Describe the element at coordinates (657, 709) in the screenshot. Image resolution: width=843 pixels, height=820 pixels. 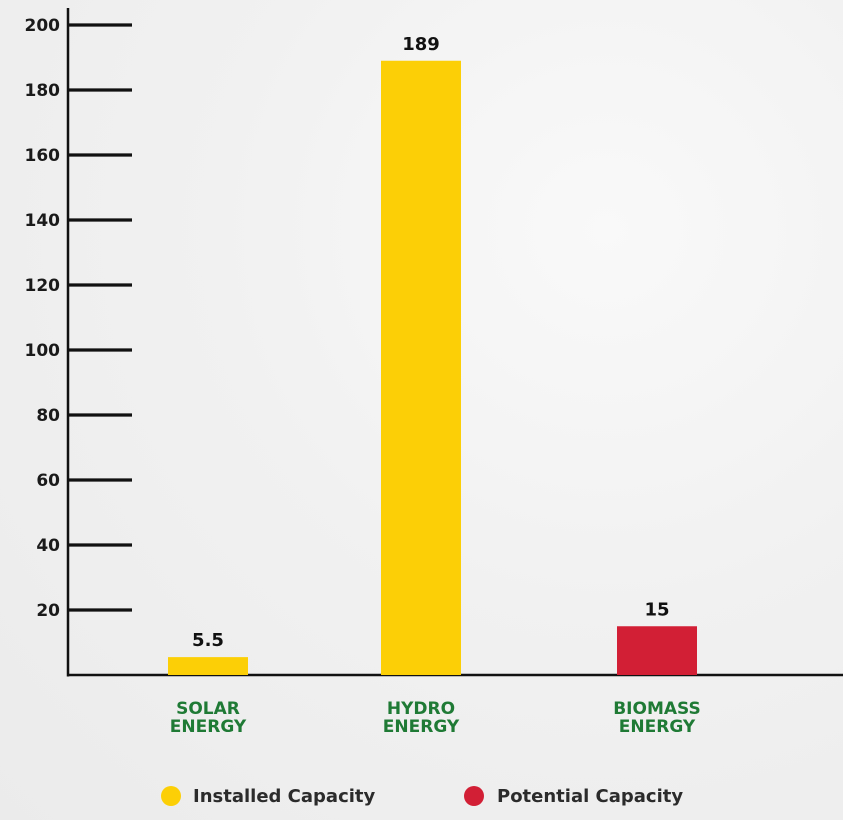
I see `category-label-line: BIOMASS` at that location.